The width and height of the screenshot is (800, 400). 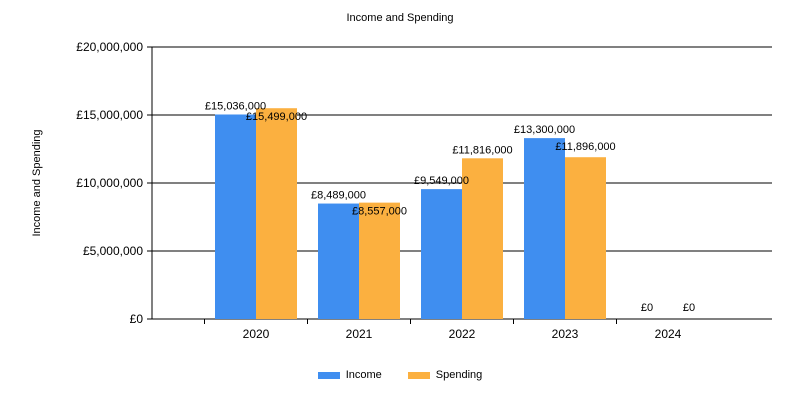 I want to click on x-tick-label: 2024, so click(x=668, y=334).